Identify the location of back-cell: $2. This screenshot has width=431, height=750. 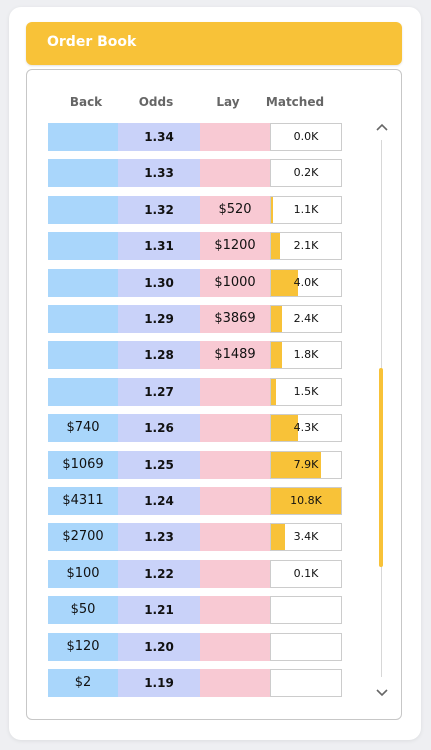
(83, 683).